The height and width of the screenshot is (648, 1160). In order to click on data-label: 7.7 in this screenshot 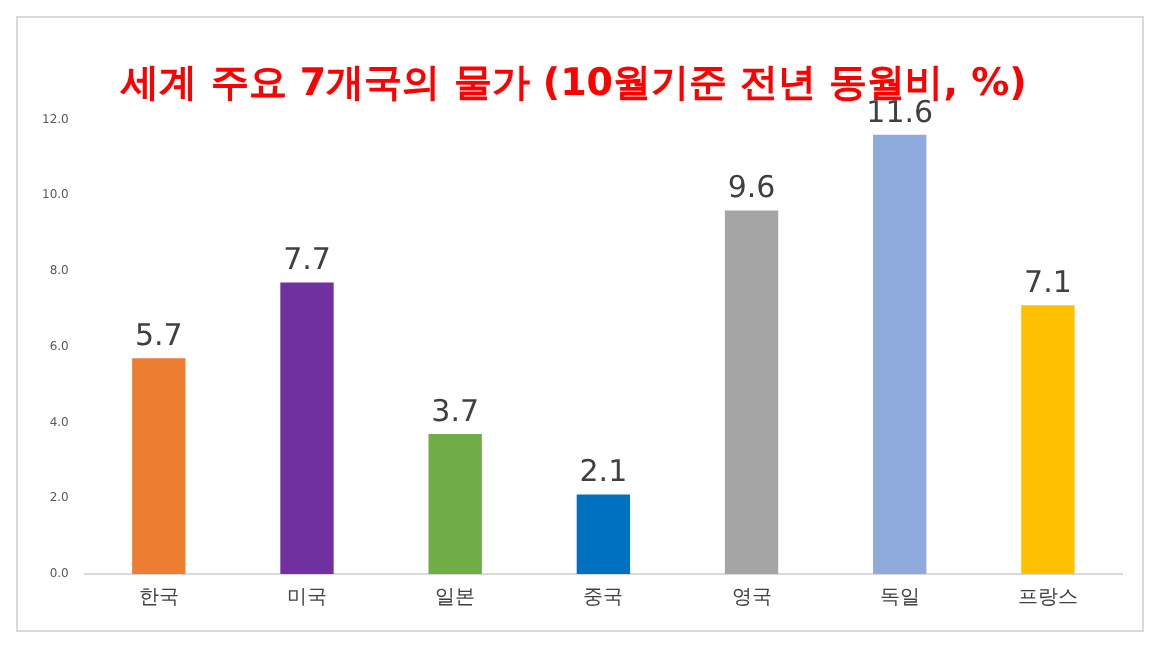, I will do `click(307, 259)`.